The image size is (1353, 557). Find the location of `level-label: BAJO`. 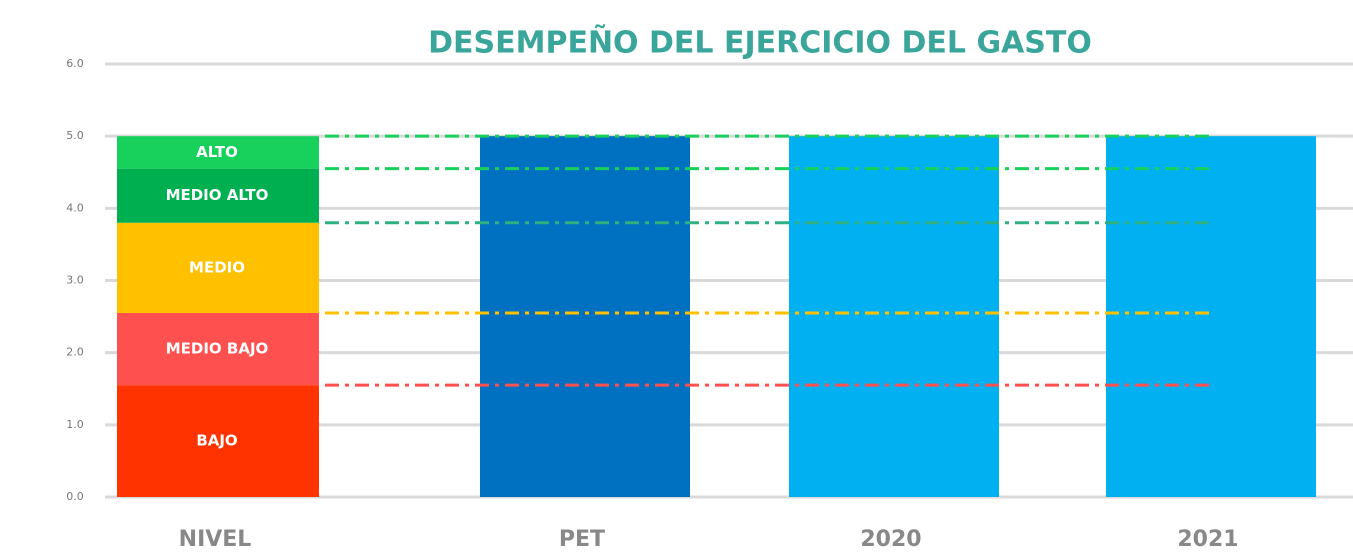

level-label: BAJO is located at coordinates (216, 441).